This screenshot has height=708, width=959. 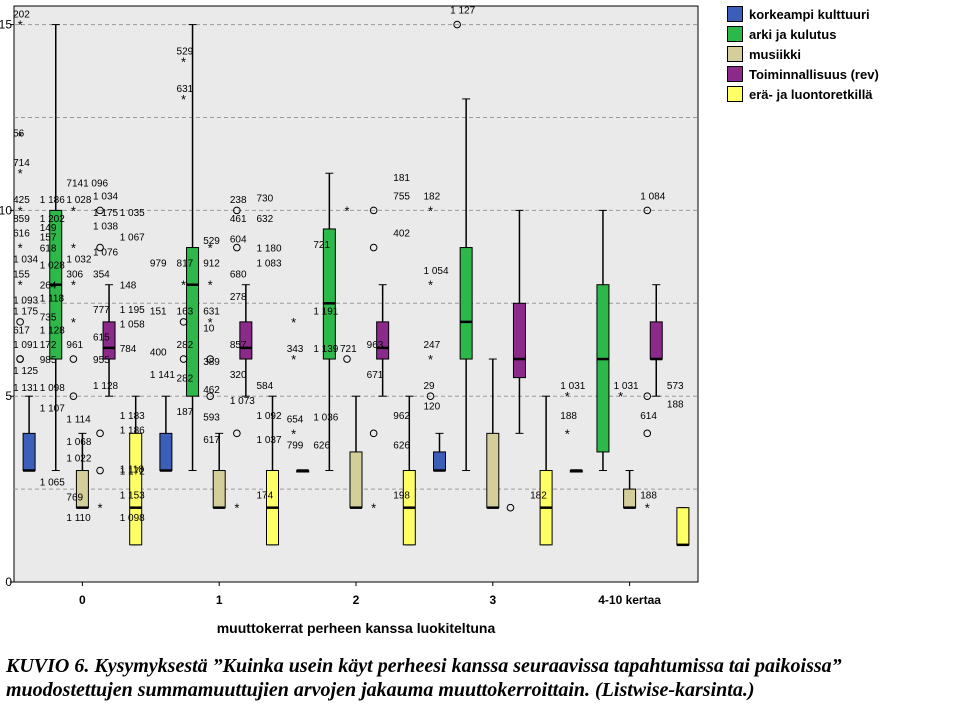 I want to click on case-label: 680, so click(x=238, y=275).